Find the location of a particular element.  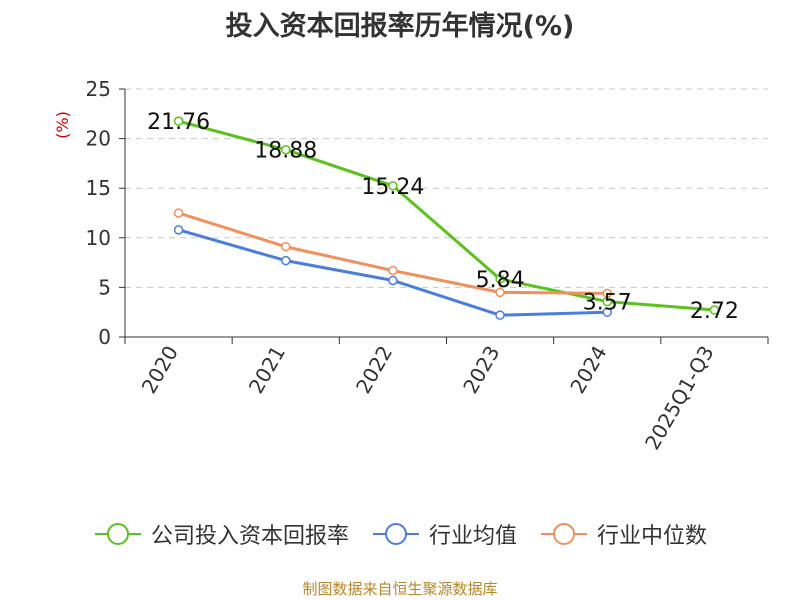

source-note: 制图数据来自恒生聚源数据库 is located at coordinates (400, 589).